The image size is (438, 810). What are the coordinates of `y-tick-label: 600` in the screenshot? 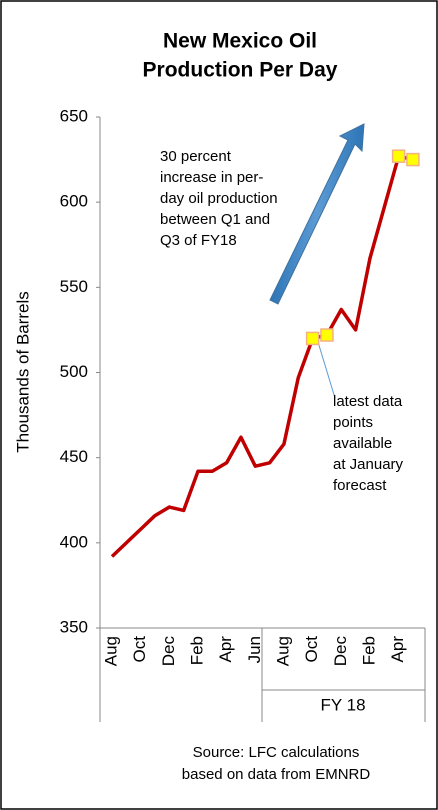 It's located at (74, 201).